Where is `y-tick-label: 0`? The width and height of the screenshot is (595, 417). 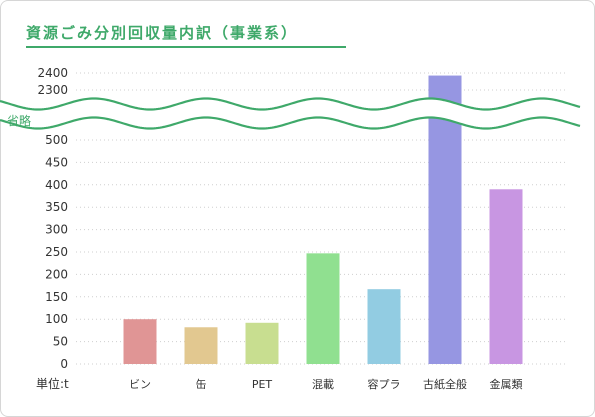
y-tick-label: 0 is located at coordinates (64, 364).